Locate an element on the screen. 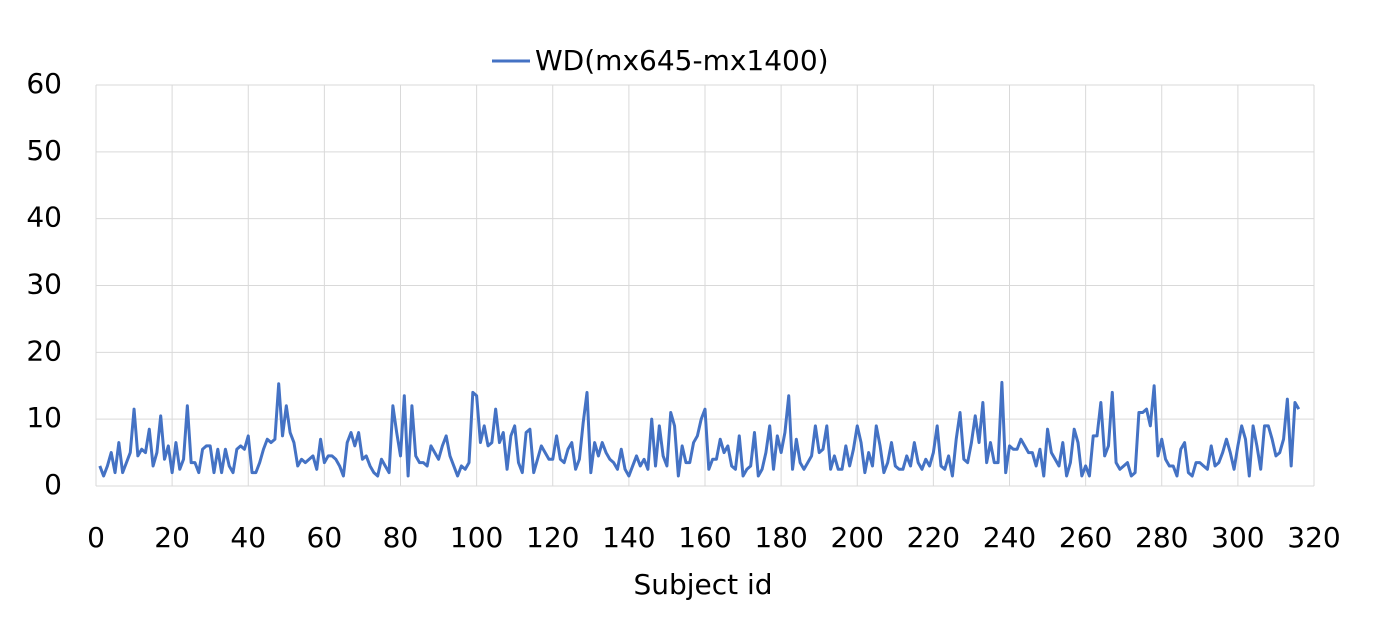 The height and width of the screenshot is (631, 1390). x-tick-label: 60 is located at coordinates (325, 537).